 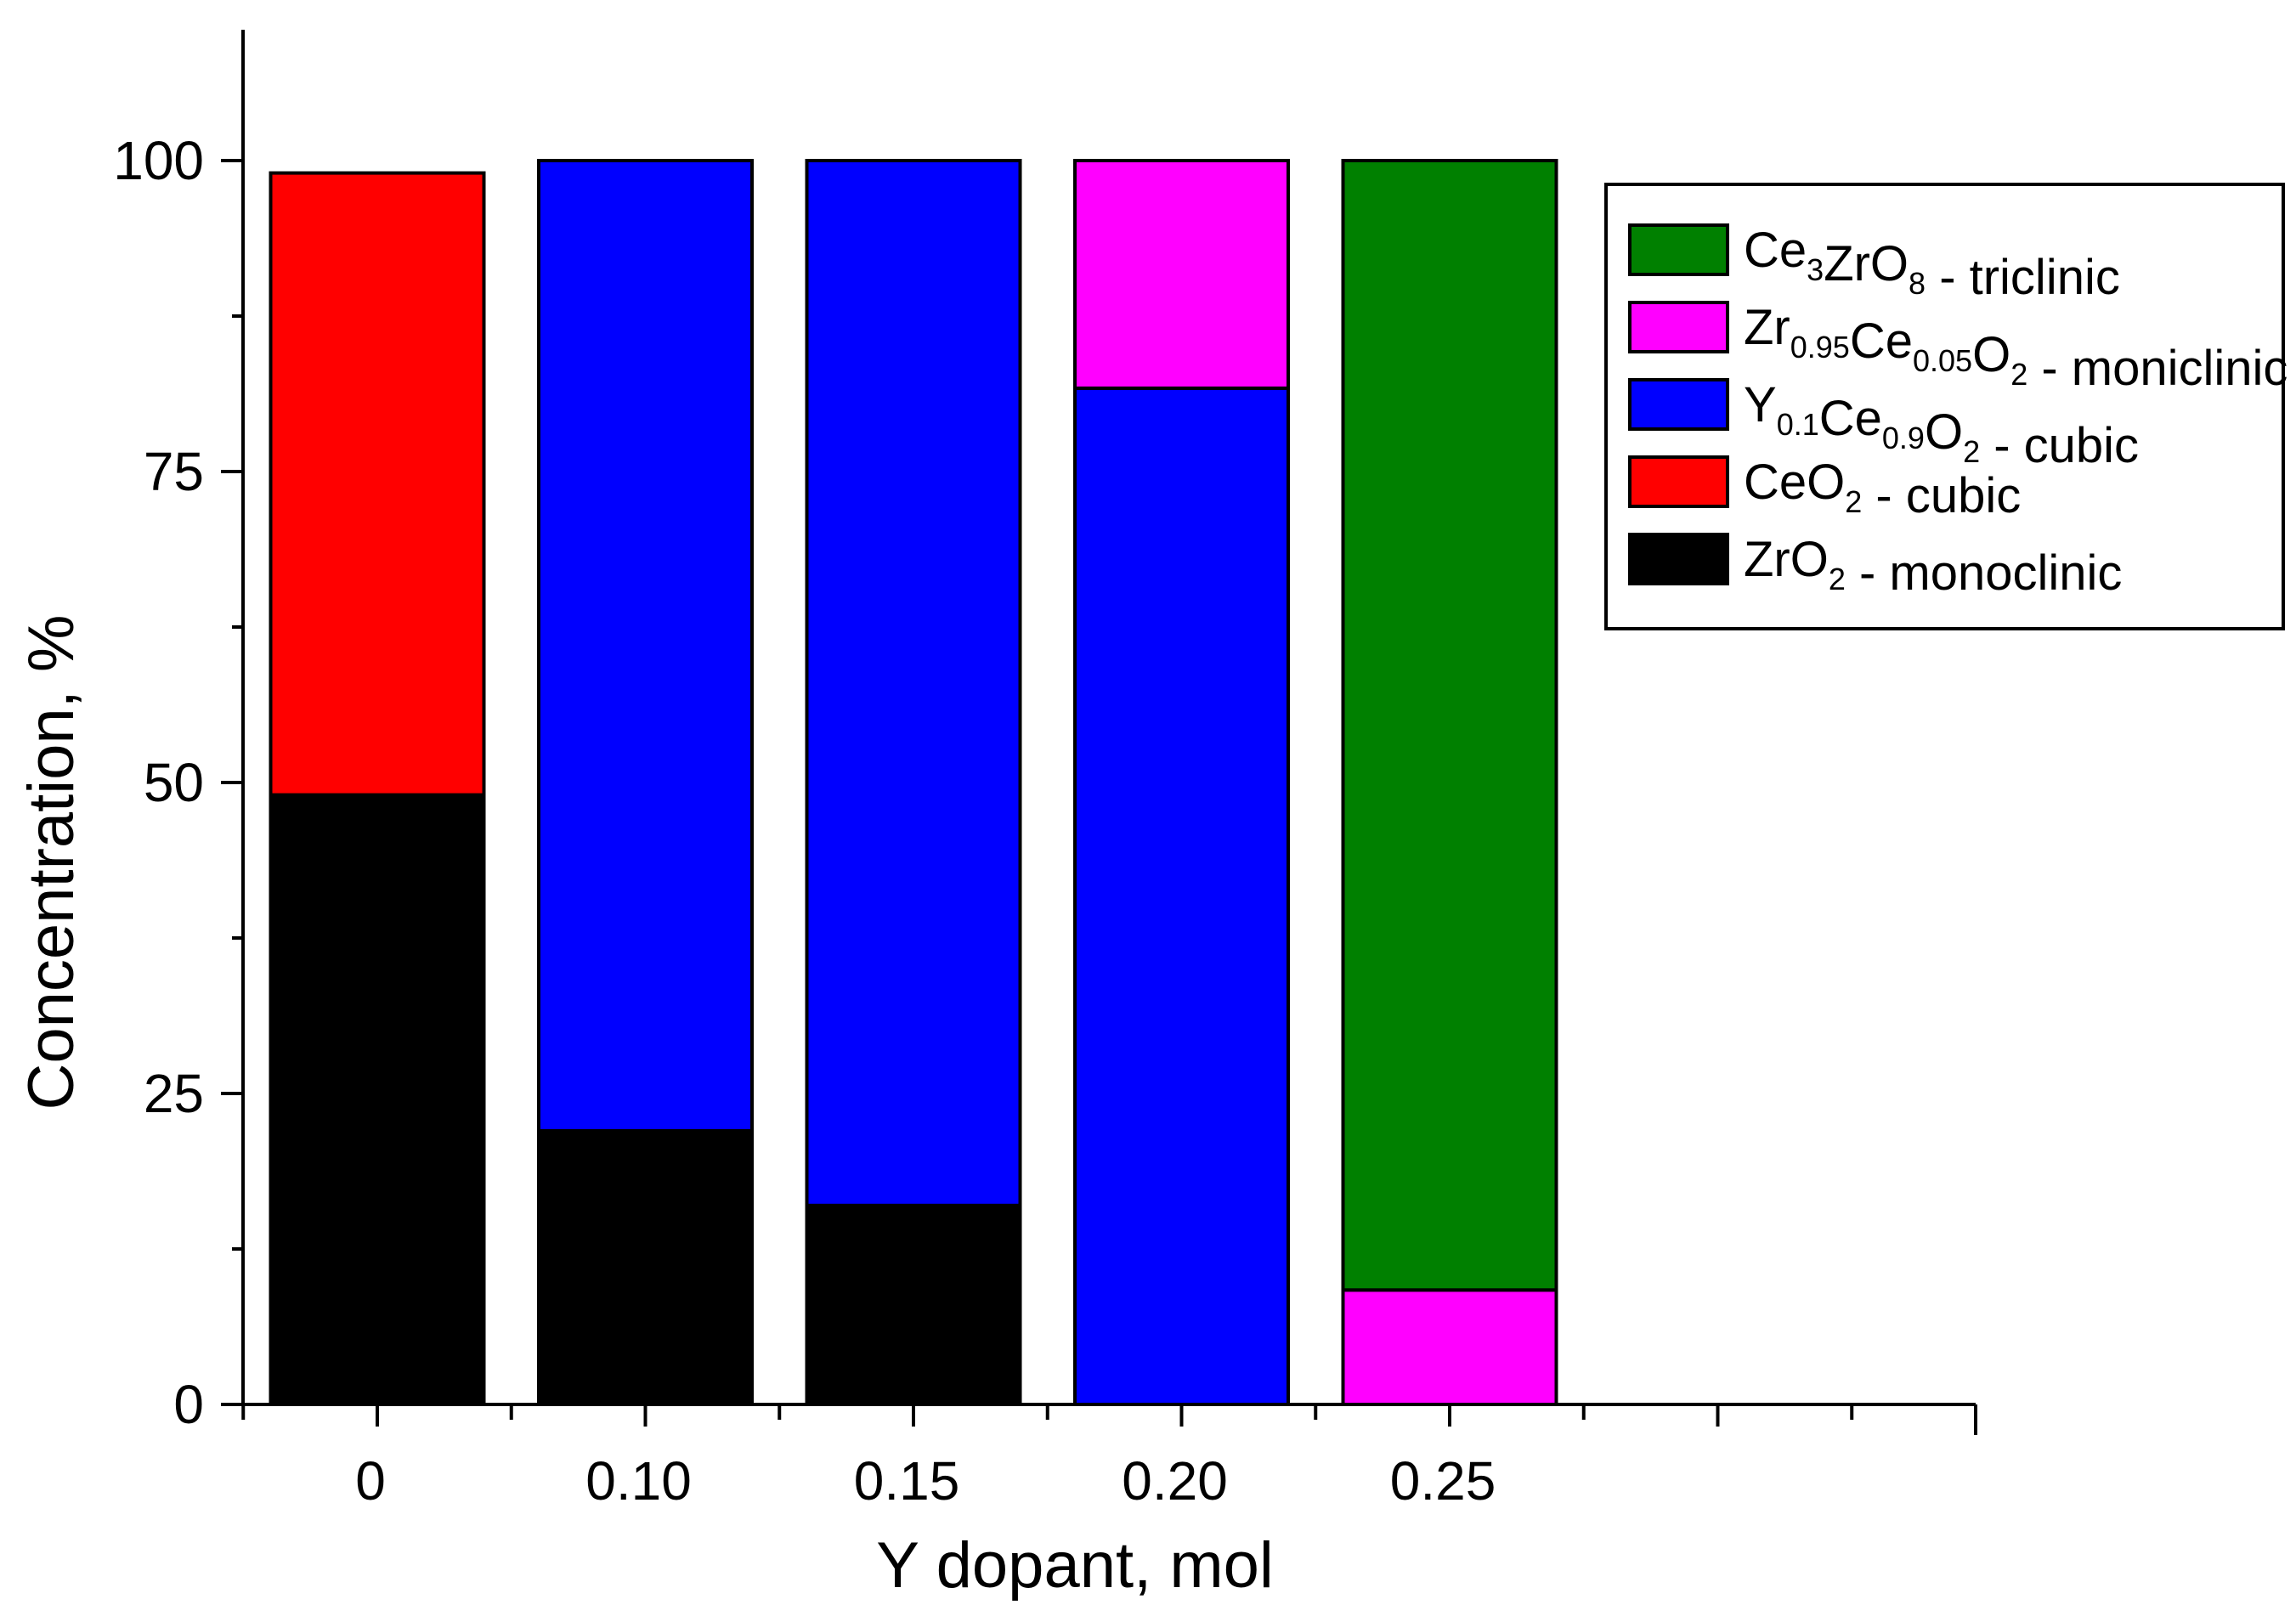 I want to click on legend-entry-label: Ce3ZrO8 - triclinic, so click(x=1932, y=264).